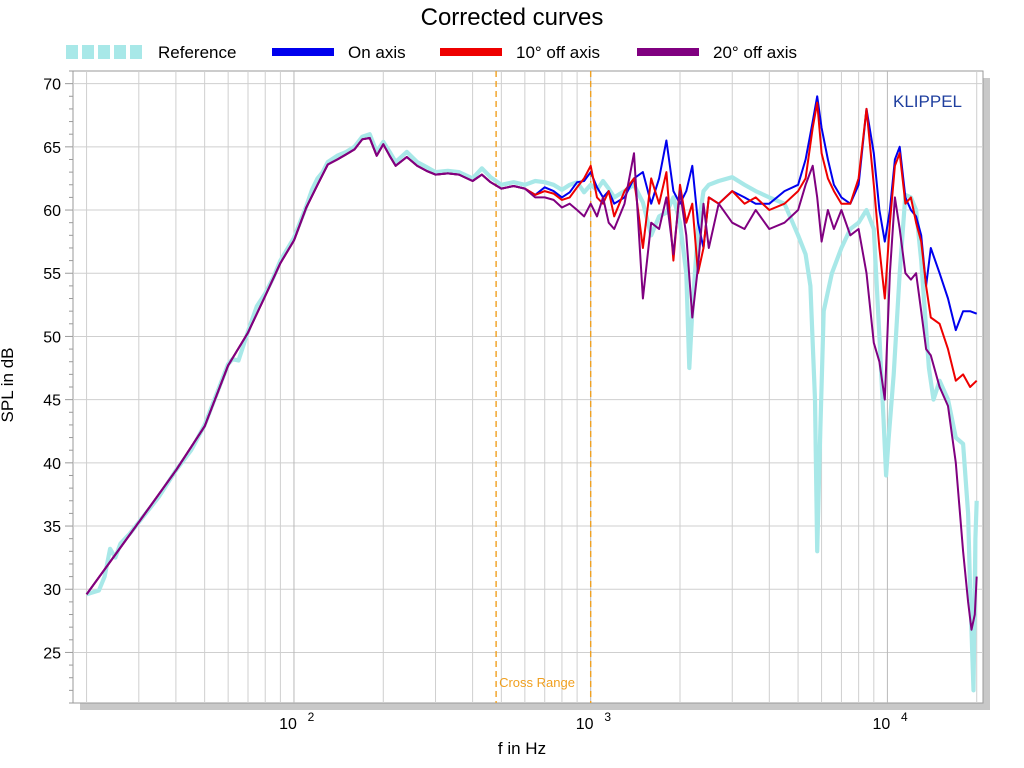 The image size is (1024, 768). I want to click on y-axis: 25 30 35 40 45 50 55 60 65 70, so click(52, 370).